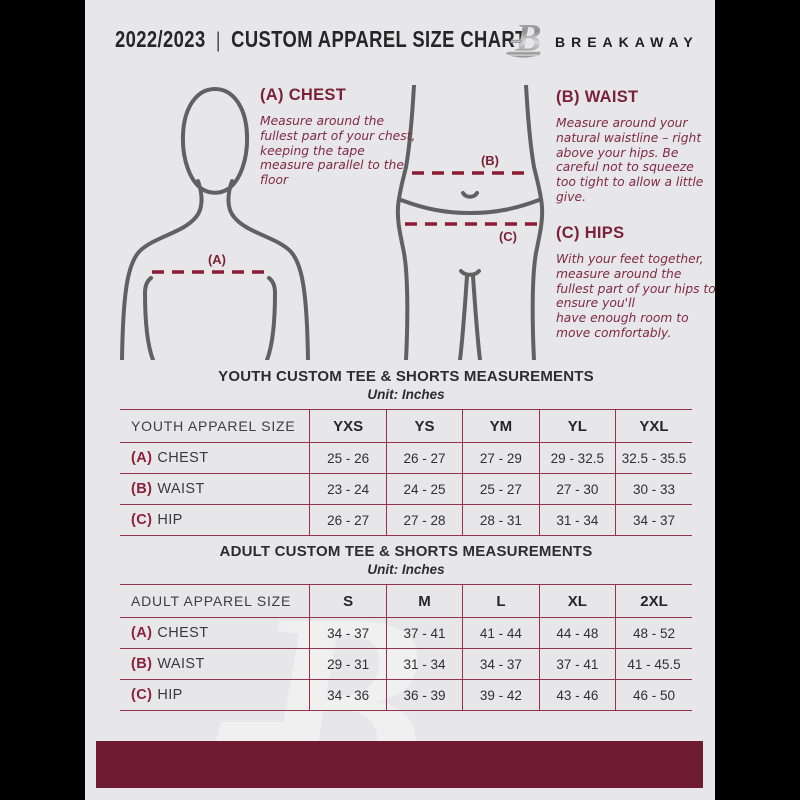 The height and width of the screenshot is (800, 800). Describe the element at coordinates (577, 458) in the screenshot. I see `measurement-value-cell: 29 - 32.5` at that location.